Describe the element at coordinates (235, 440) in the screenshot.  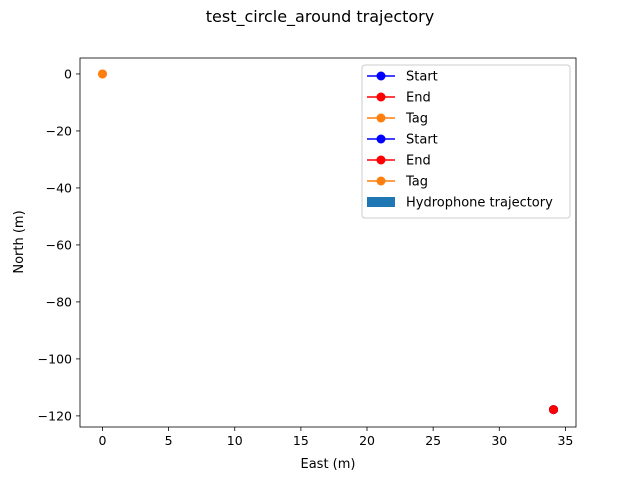
I see `x-tick-label: 10` at that location.